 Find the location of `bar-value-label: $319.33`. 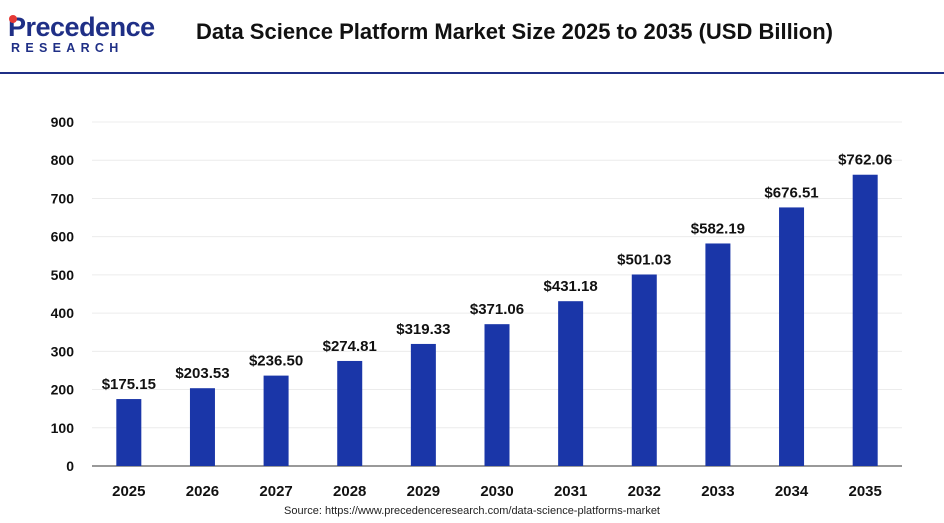

bar-value-label: $319.33 is located at coordinates (423, 329).